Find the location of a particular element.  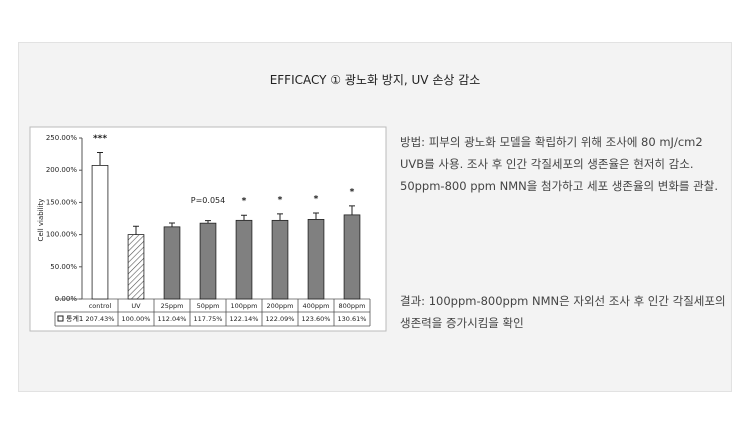

y-tick-label: 250.00% is located at coordinates (61, 138).